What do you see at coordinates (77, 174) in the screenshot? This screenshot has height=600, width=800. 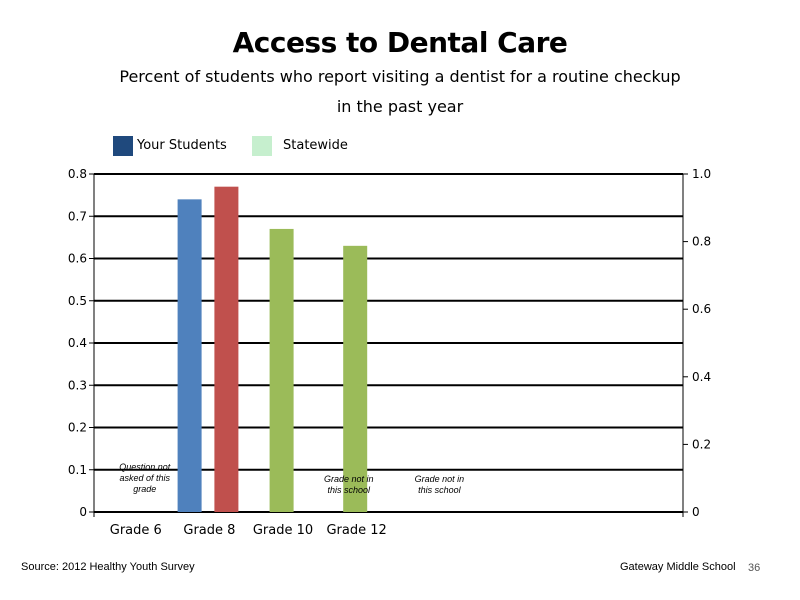 I see `y-tick-label: 0.8` at bounding box center [77, 174].